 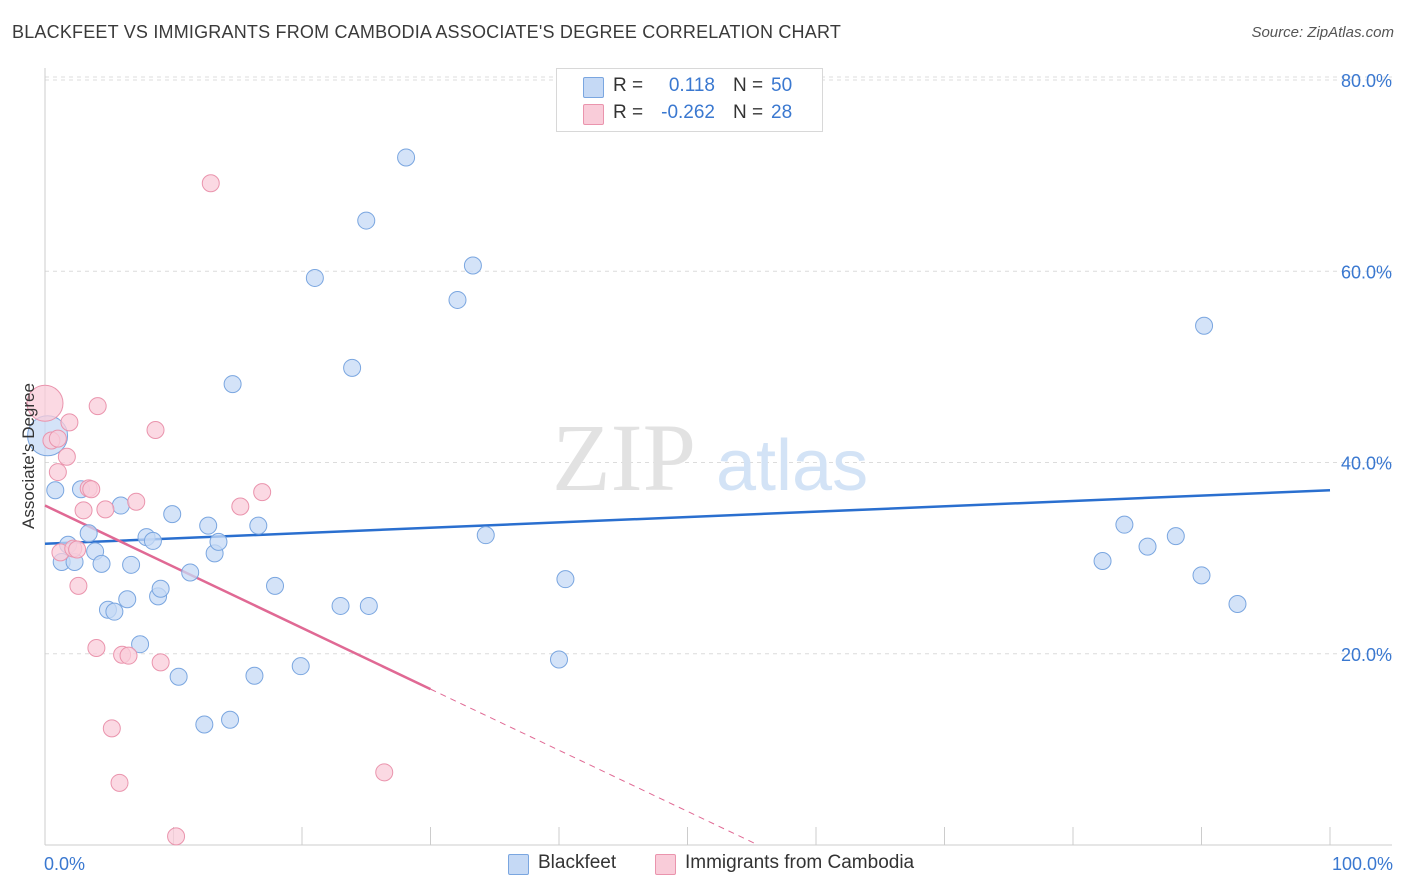 I want to click on blackfeet-trend-line, so click(x=687, y=517).